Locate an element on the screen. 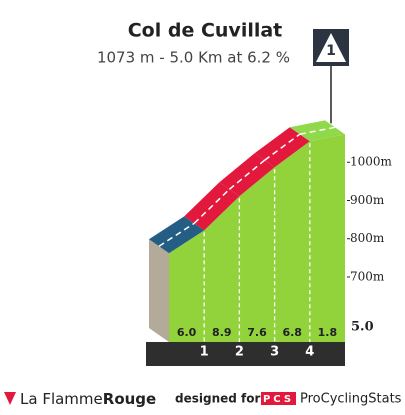 The width and height of the screenshot is (405, 415). footer-brand: La FlammeRouge is located at coordinates (88, 399).